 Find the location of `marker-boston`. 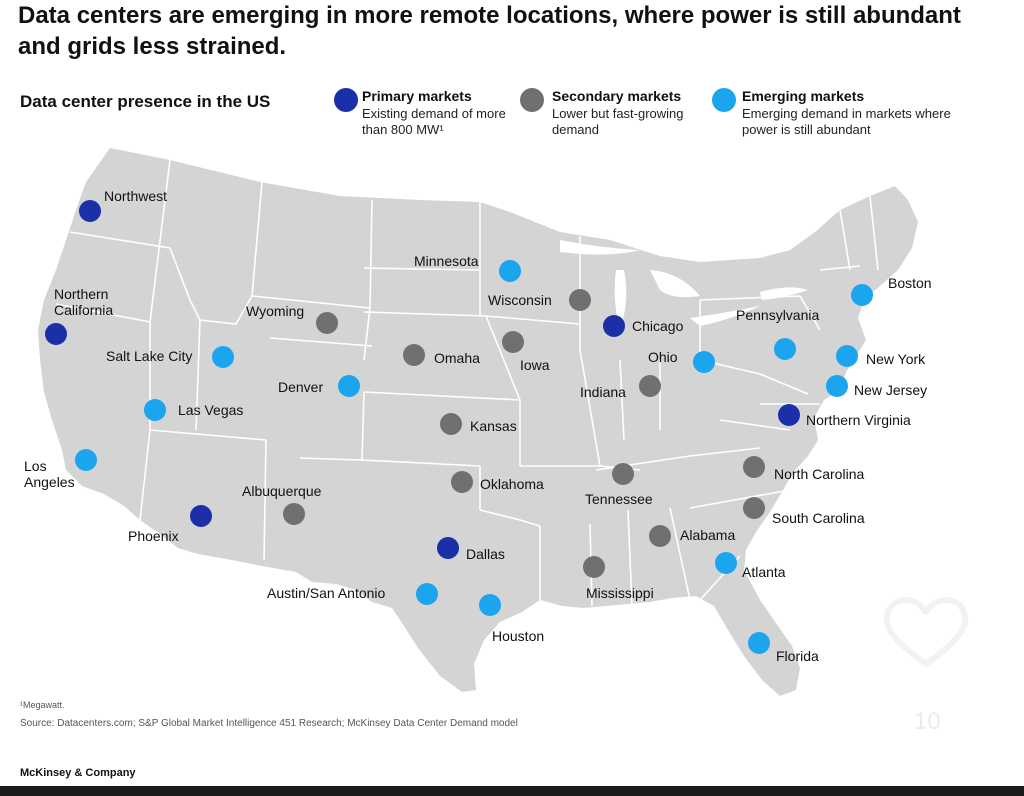

marker-boston is located at coordinates (862, 295).